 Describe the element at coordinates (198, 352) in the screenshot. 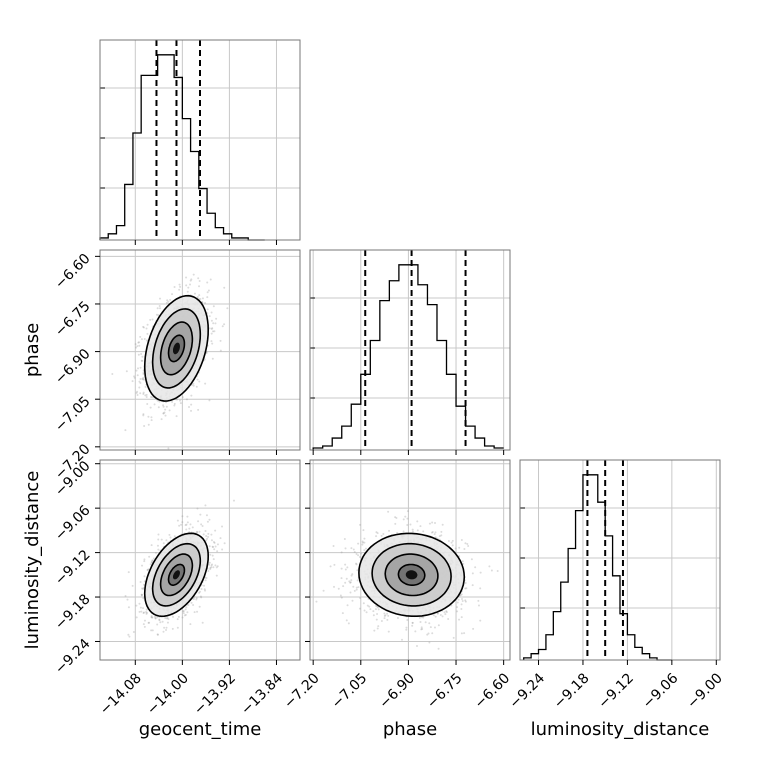

I see `scatter-panel-geocent-time-vs-phase` at that location.